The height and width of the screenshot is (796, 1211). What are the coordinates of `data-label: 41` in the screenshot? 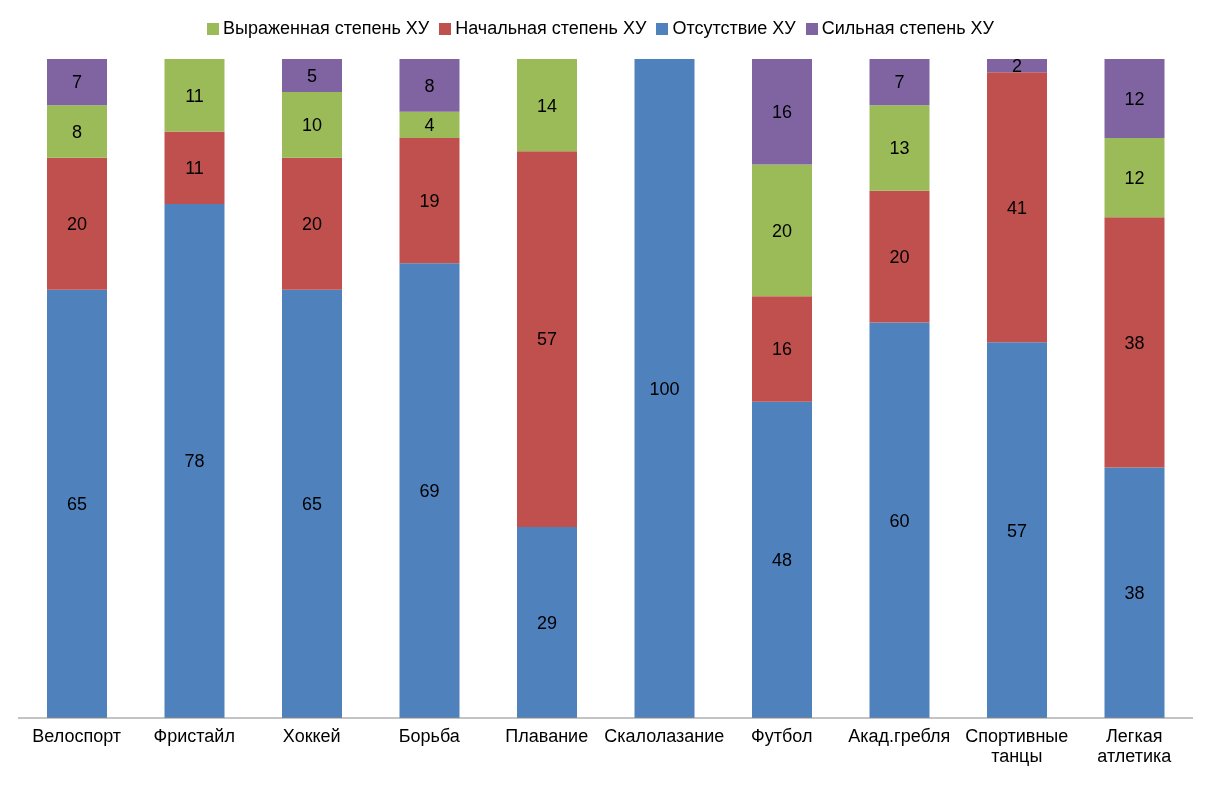 It's located at (1017, 207).